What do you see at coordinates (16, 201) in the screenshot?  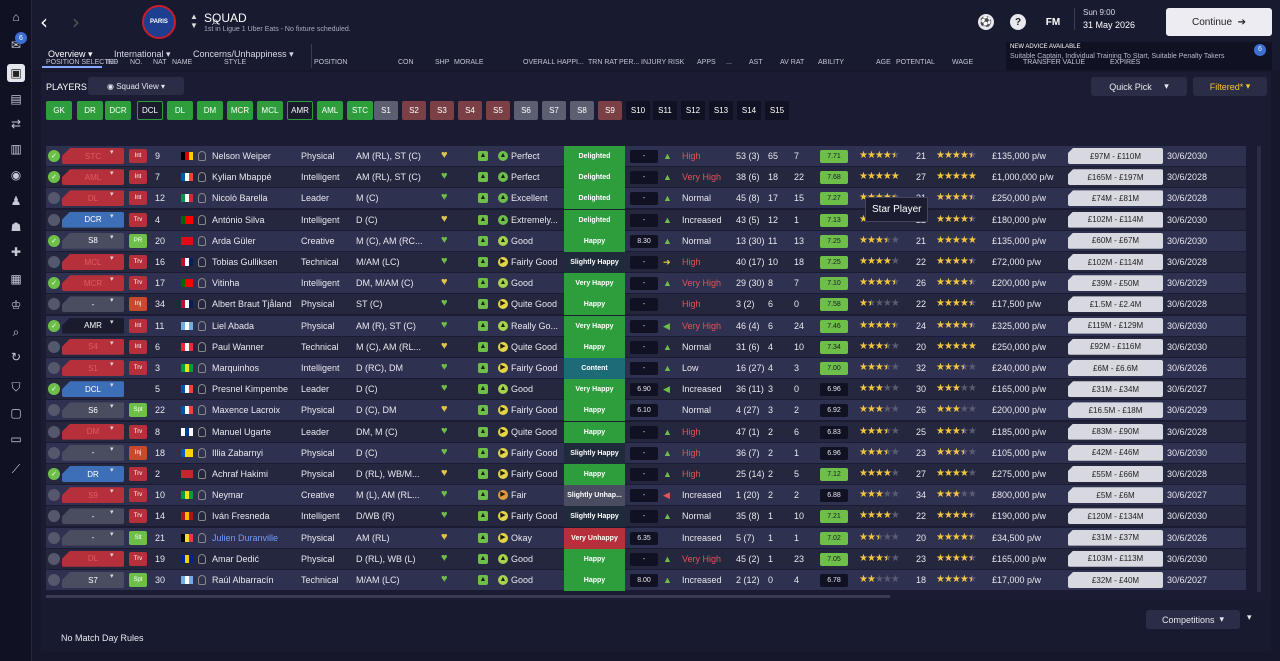 I see `staff-icon: ♟` at bounding box center [16, 201].